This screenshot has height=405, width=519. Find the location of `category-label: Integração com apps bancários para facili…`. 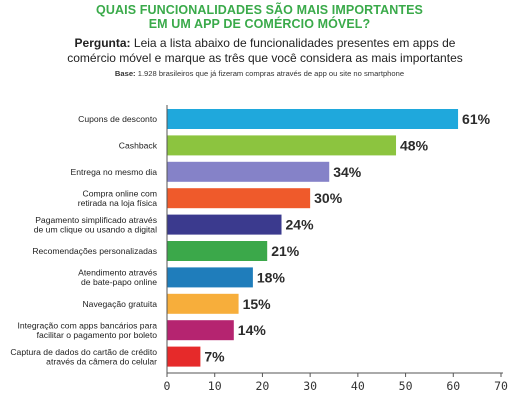

category-label: Integração com apps bancários para facili… is located at coordinates (88, 330).